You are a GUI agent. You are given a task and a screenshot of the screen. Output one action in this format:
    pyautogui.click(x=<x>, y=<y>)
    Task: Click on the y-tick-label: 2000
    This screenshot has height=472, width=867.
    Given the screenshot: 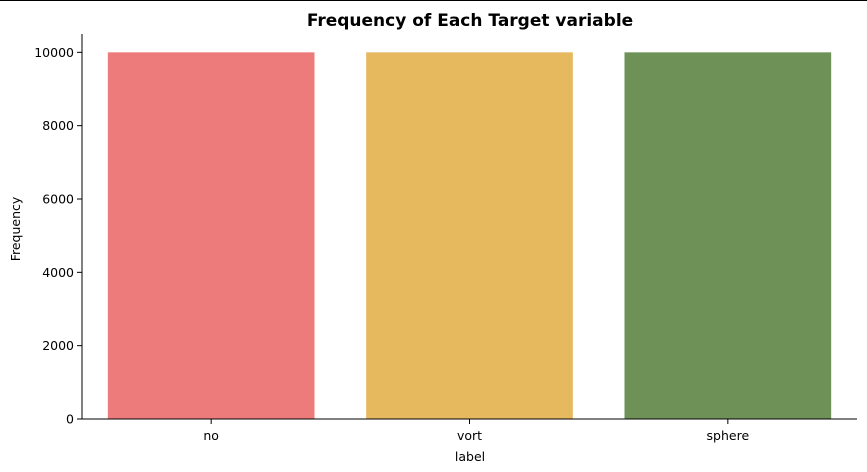 What is the action you would take?
    pyautogui.click(x=58, y=345)
    